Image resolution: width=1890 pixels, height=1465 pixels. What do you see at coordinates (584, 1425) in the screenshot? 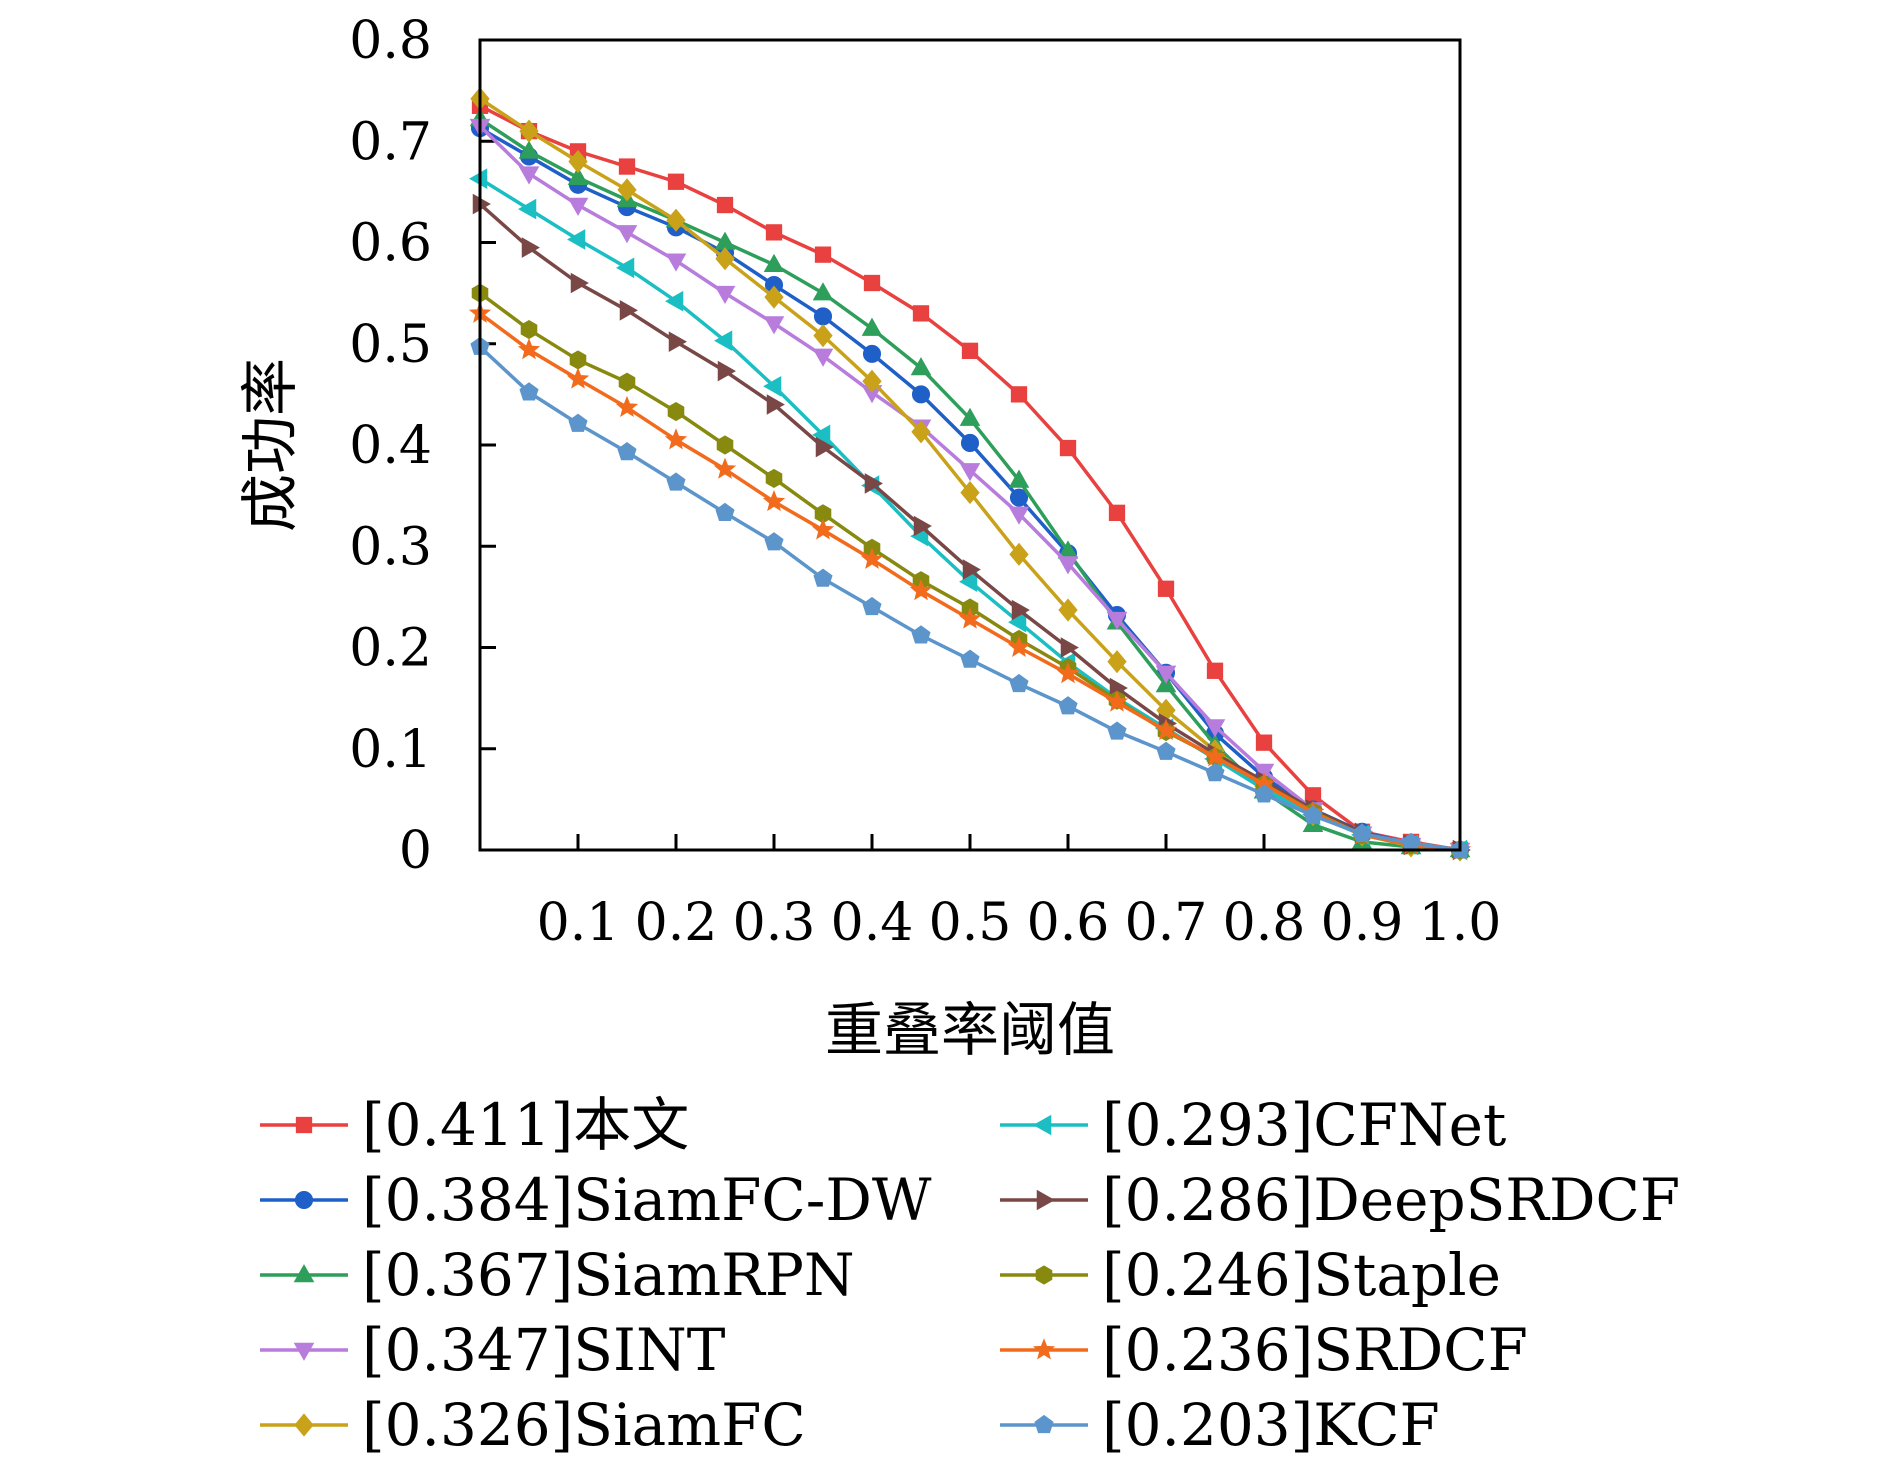
I see `legend-label: [0.326]SiamFC` at bounding box center [584, 1425].